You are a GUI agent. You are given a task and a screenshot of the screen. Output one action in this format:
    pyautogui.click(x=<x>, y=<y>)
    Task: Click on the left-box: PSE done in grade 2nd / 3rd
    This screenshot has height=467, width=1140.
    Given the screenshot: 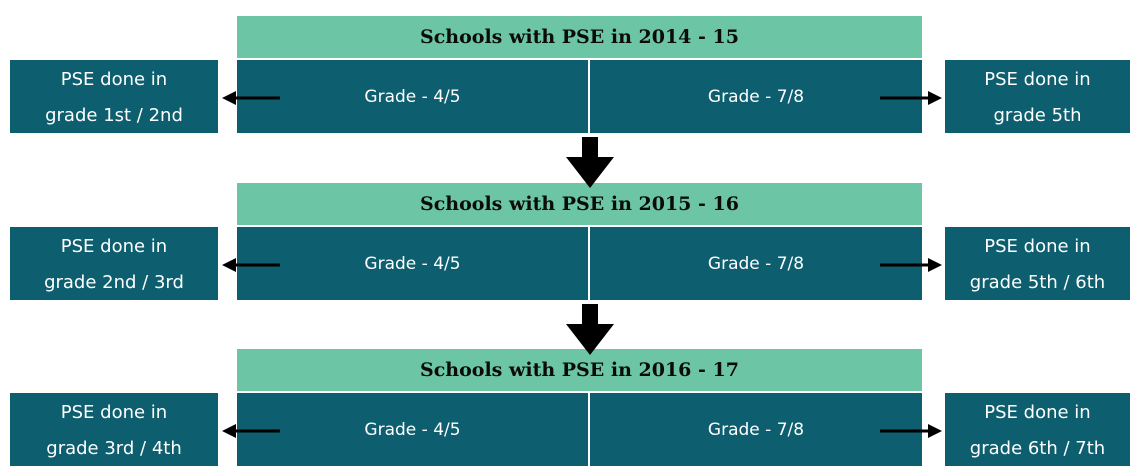 What is the action you would take?
    pyautogui.click(x=114, y=263)
    